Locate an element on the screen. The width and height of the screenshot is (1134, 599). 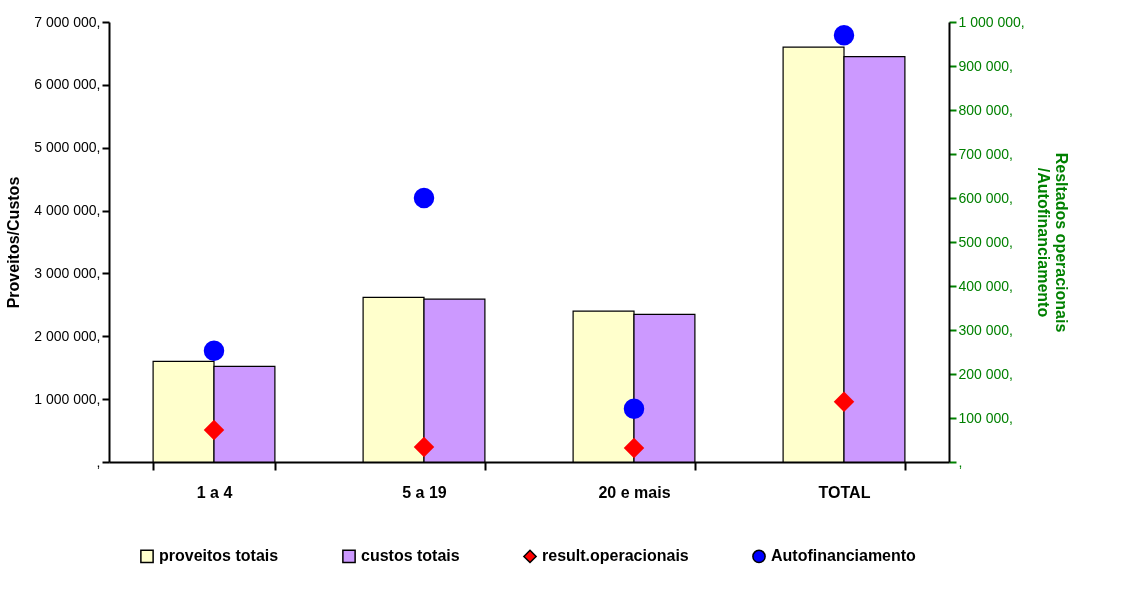
y2-tick-label: 500 000, is located at coordinates (985, 241).